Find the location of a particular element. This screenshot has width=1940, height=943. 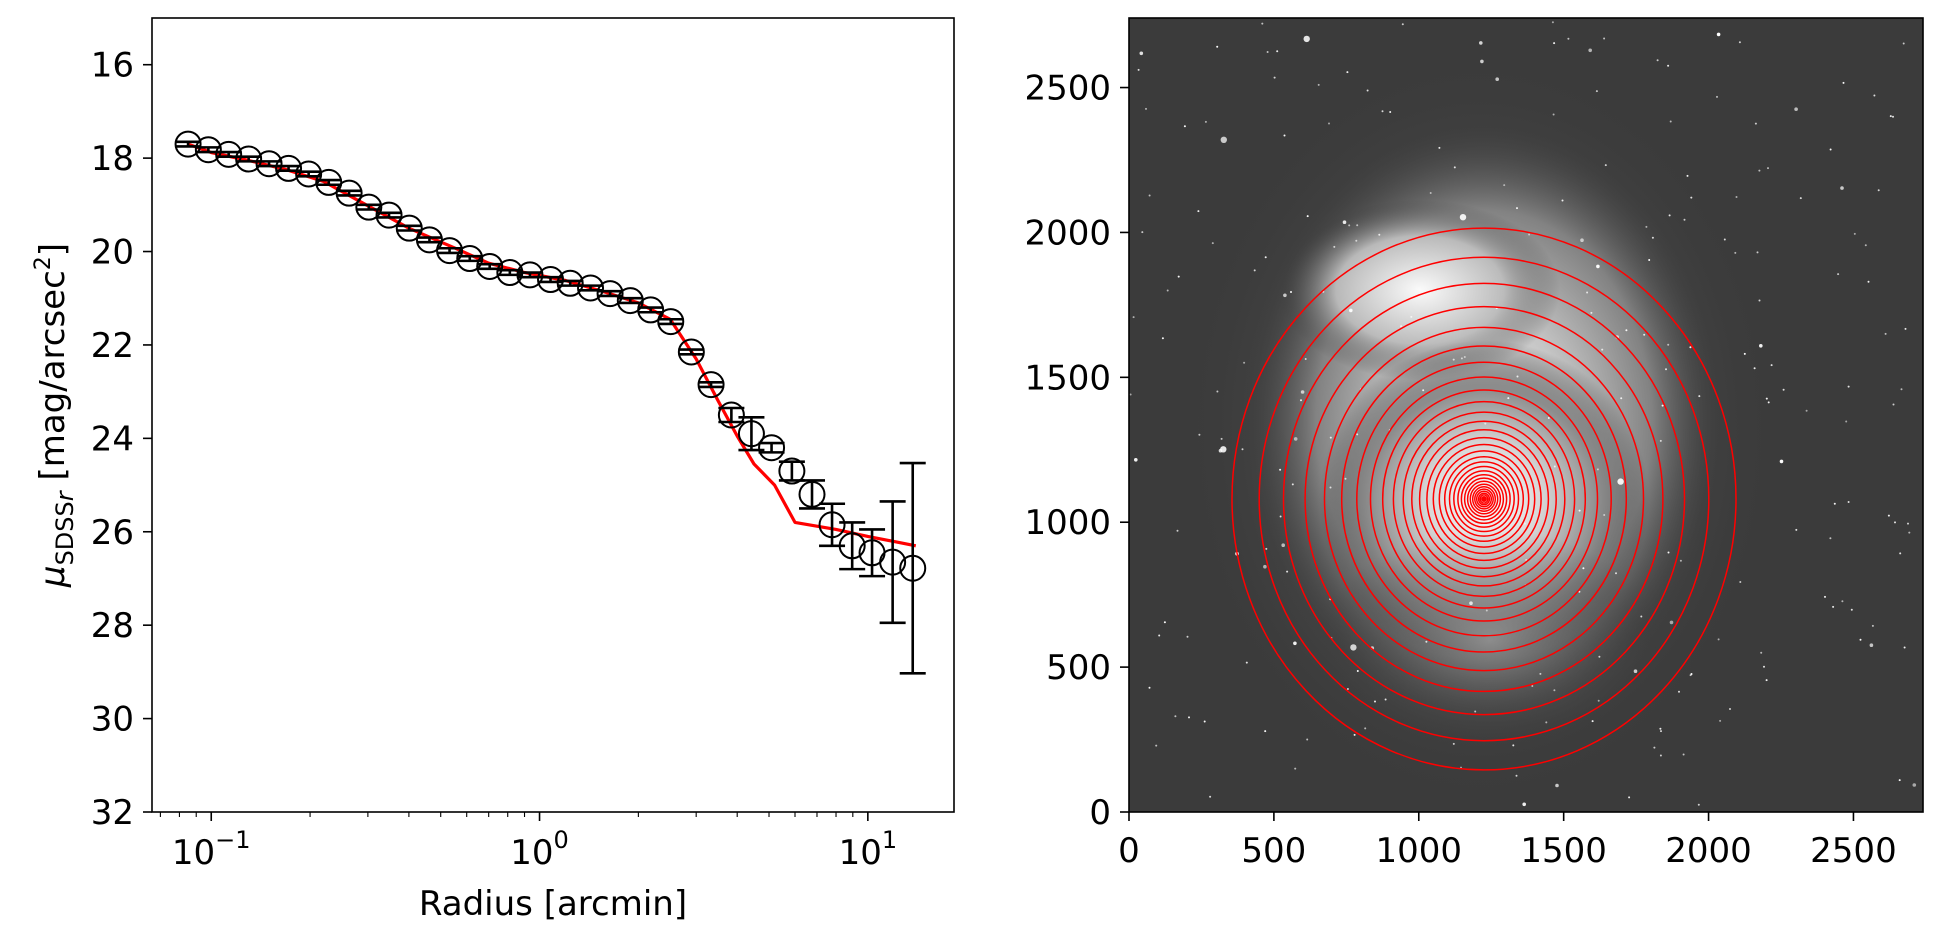

y-label-sub: SDSS is located at coordinates (65, 533).